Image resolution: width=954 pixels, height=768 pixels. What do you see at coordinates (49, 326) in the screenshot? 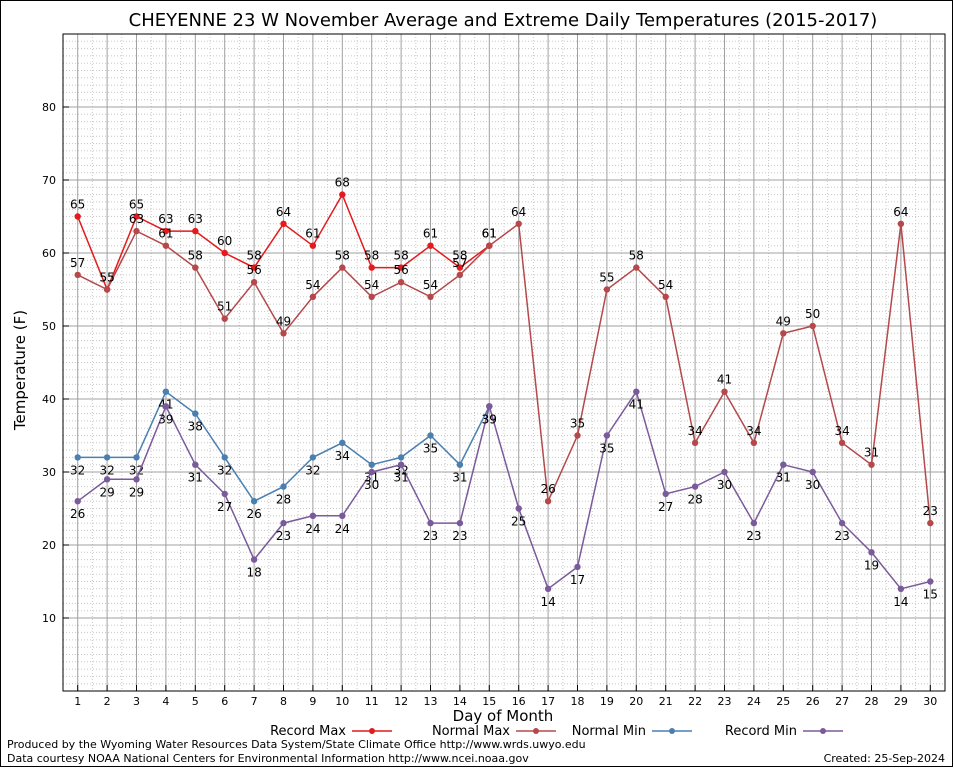
I see `y-tick-label: 50` at bounding box center [49, 326].